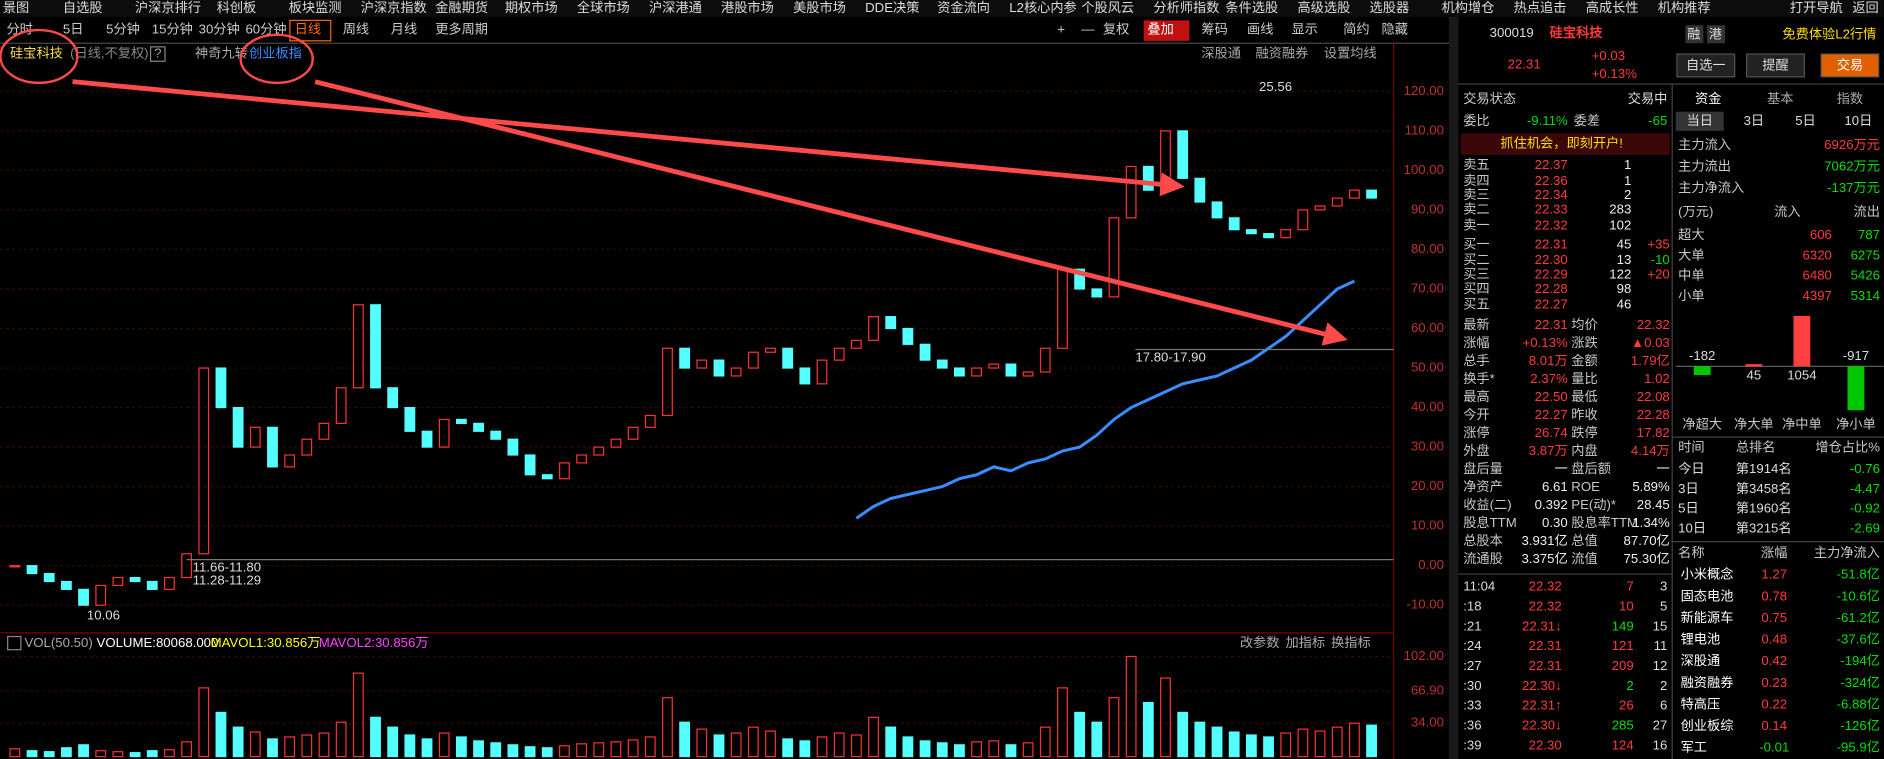 The height and width of the screenshot is (759, 1884). Describe the element at coordinates (1542, 705) in the screenshot. I see `label: 22.31↑` at that location.